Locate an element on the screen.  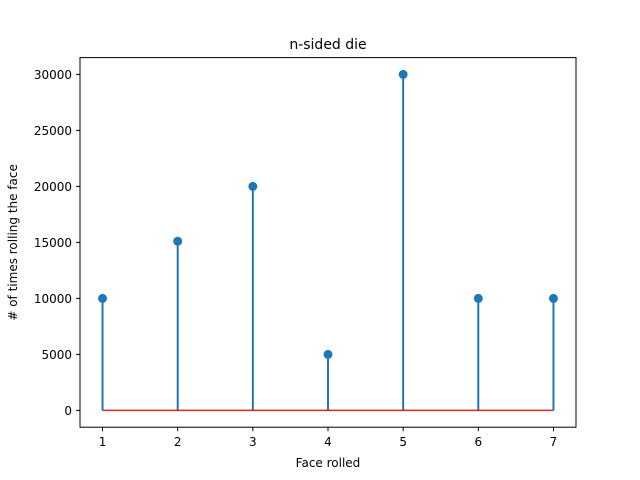
y-tick-label: 30000 is located at coordinates (53, 75).